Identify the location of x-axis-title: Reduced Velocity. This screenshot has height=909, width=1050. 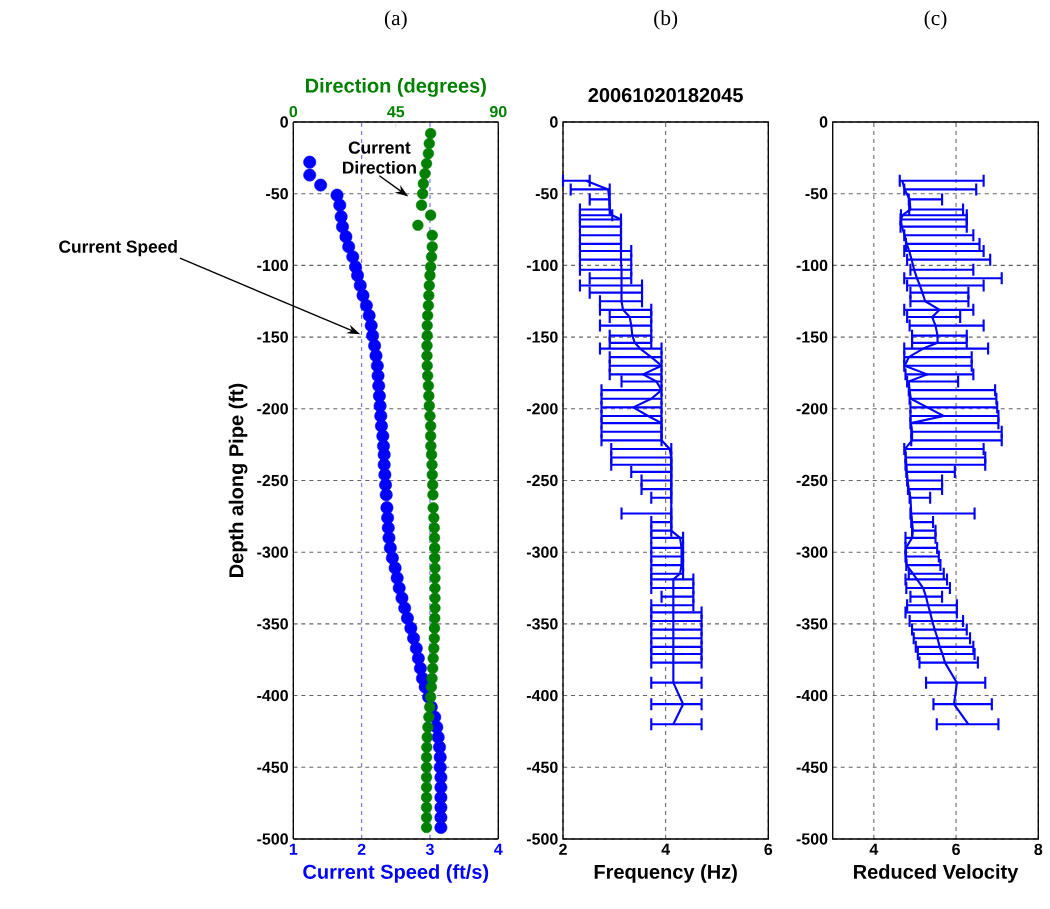
(936, 873).